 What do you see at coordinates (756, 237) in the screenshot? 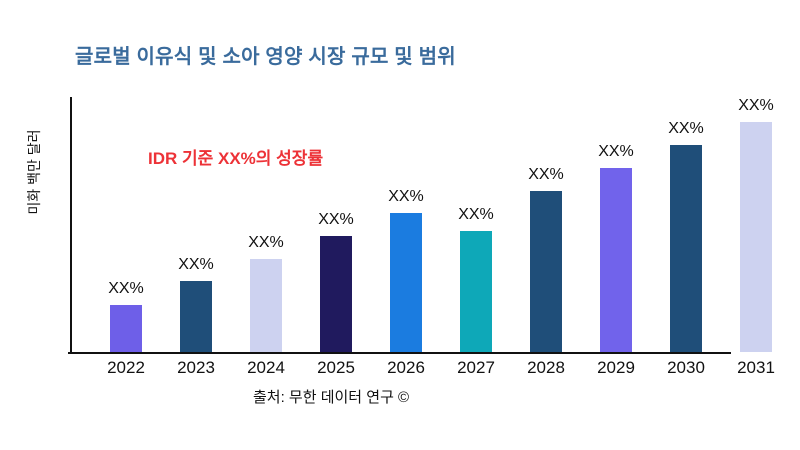
I see `bar-rect-2031` at bounding box center [756, 237].